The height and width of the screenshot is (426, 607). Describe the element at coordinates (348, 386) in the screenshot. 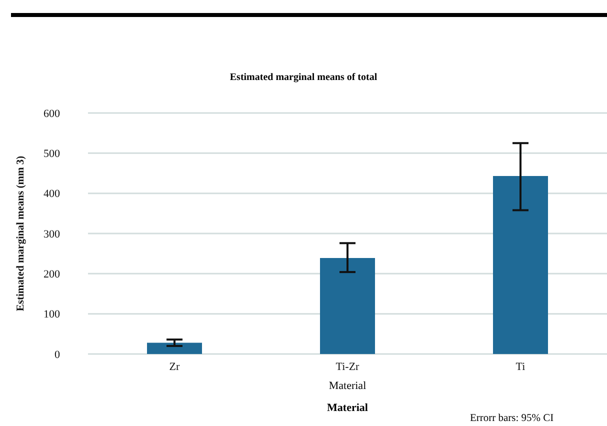

I see `text: Material` at that location.